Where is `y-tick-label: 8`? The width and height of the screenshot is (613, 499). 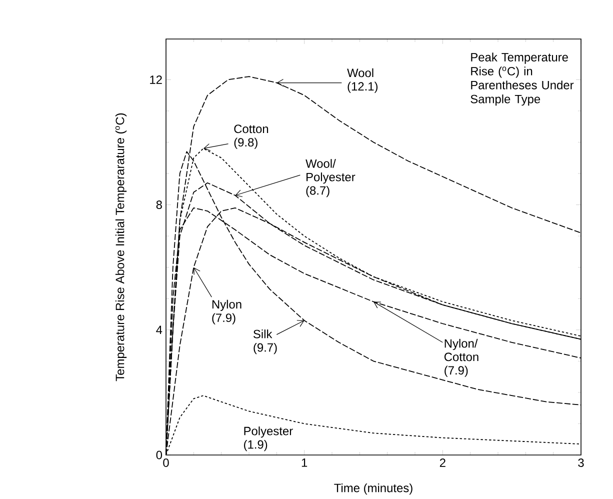
y-tick-label: 8 is located at coordinates (159, 204).